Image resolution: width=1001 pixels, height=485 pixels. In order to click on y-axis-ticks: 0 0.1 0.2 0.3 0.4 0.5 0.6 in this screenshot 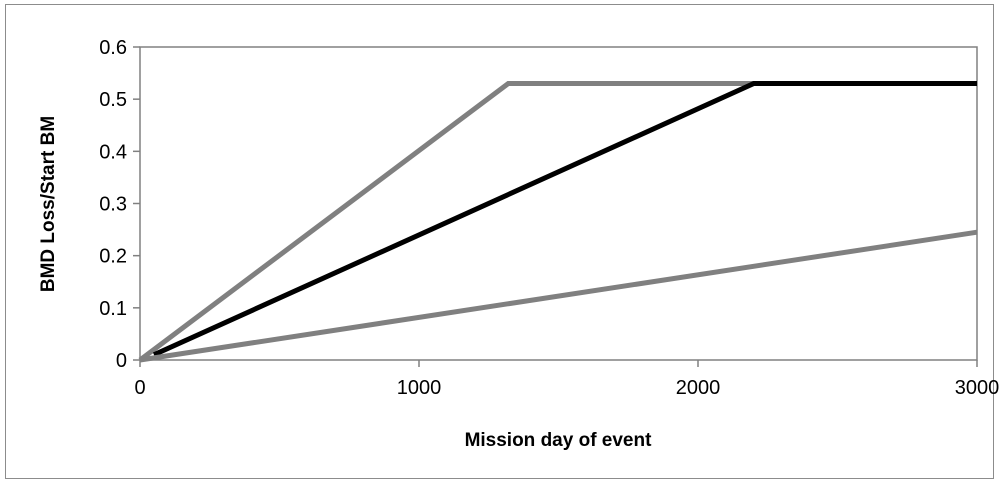, I will do `click(119, 204)`.